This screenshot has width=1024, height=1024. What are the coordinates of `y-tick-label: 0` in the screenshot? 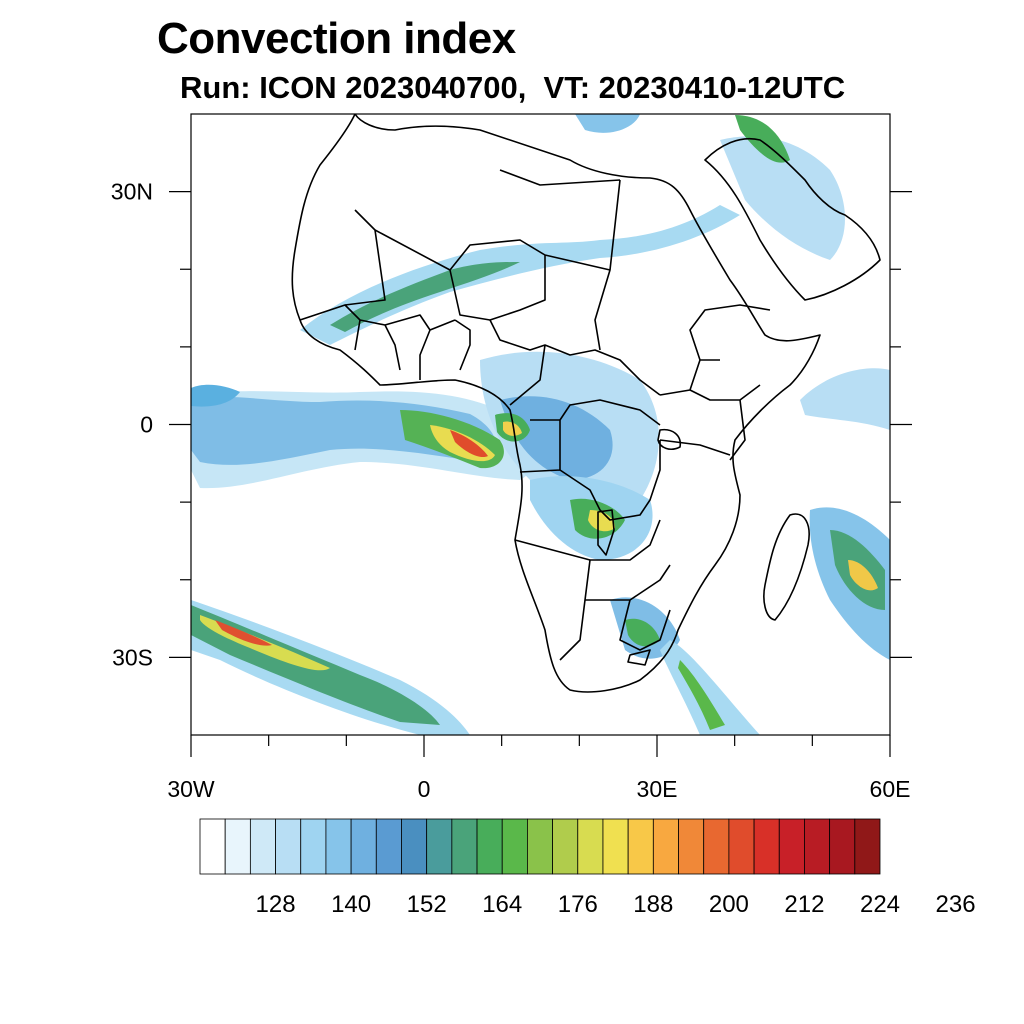 It's located at (146, 425).